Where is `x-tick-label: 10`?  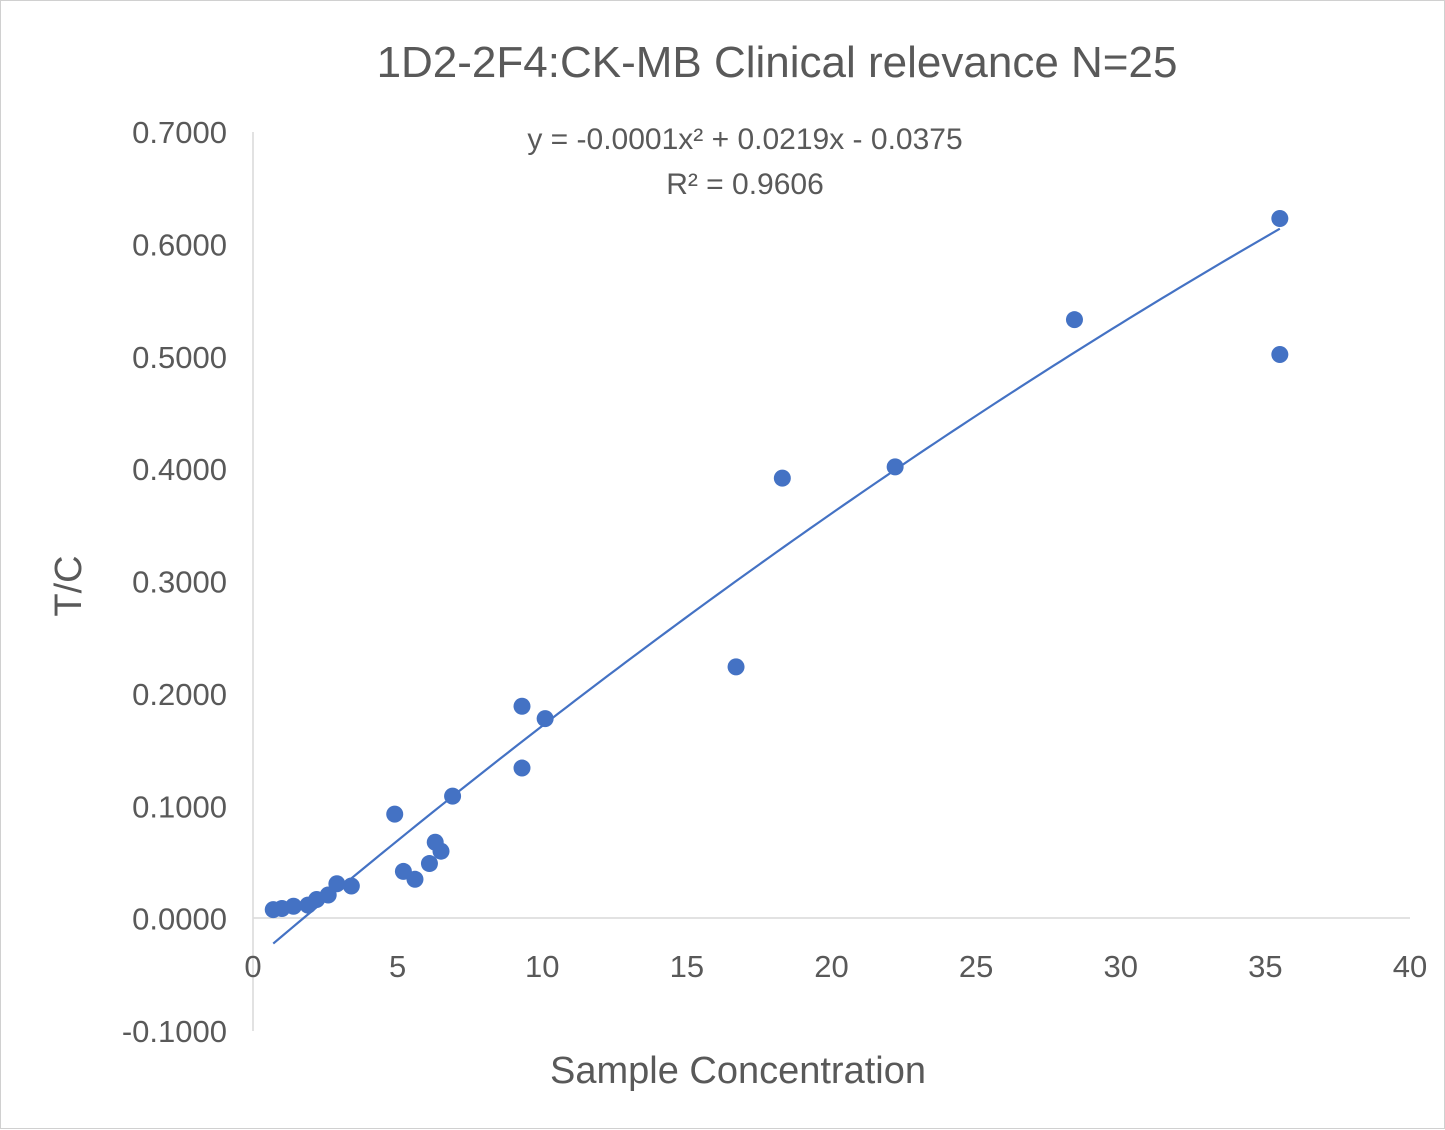 x-tick-label: 10 is located at coordinates (542, 966).